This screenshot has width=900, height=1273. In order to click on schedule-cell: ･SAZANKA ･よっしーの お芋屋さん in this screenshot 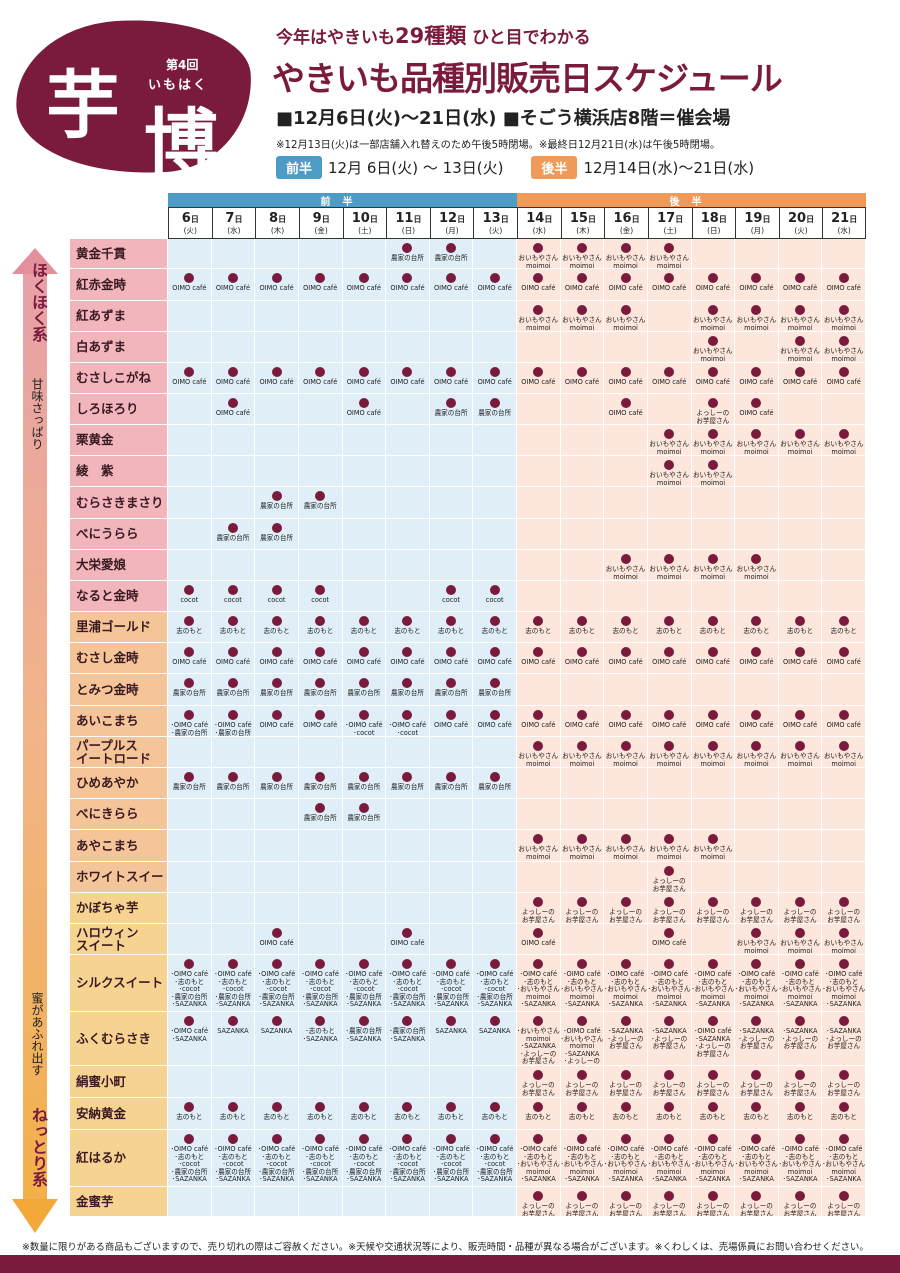, I will do `click(757, 1039)`.